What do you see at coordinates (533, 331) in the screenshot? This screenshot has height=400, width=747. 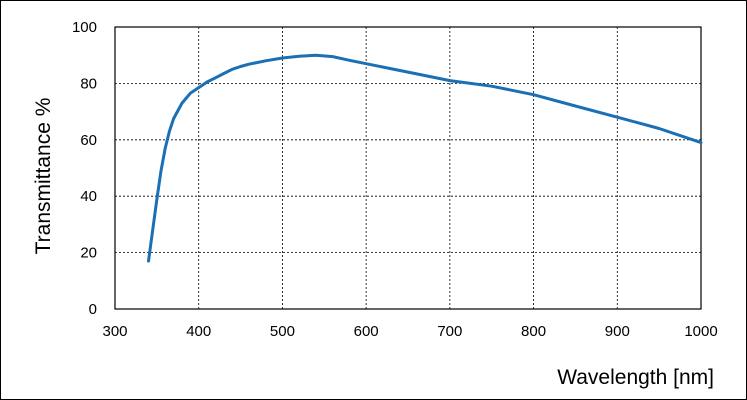 I see `x-tick-label: 800` at bounding box center [533, 331].